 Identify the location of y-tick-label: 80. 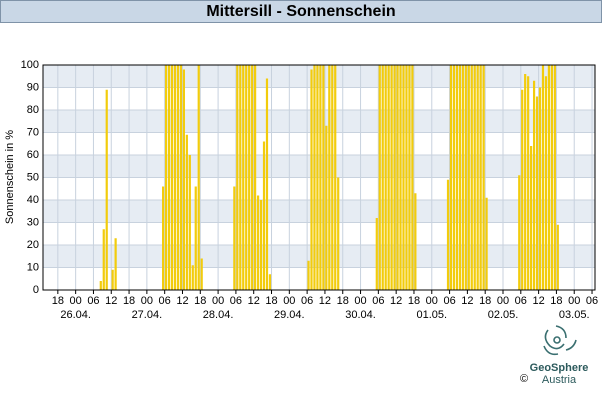
(33, 110).